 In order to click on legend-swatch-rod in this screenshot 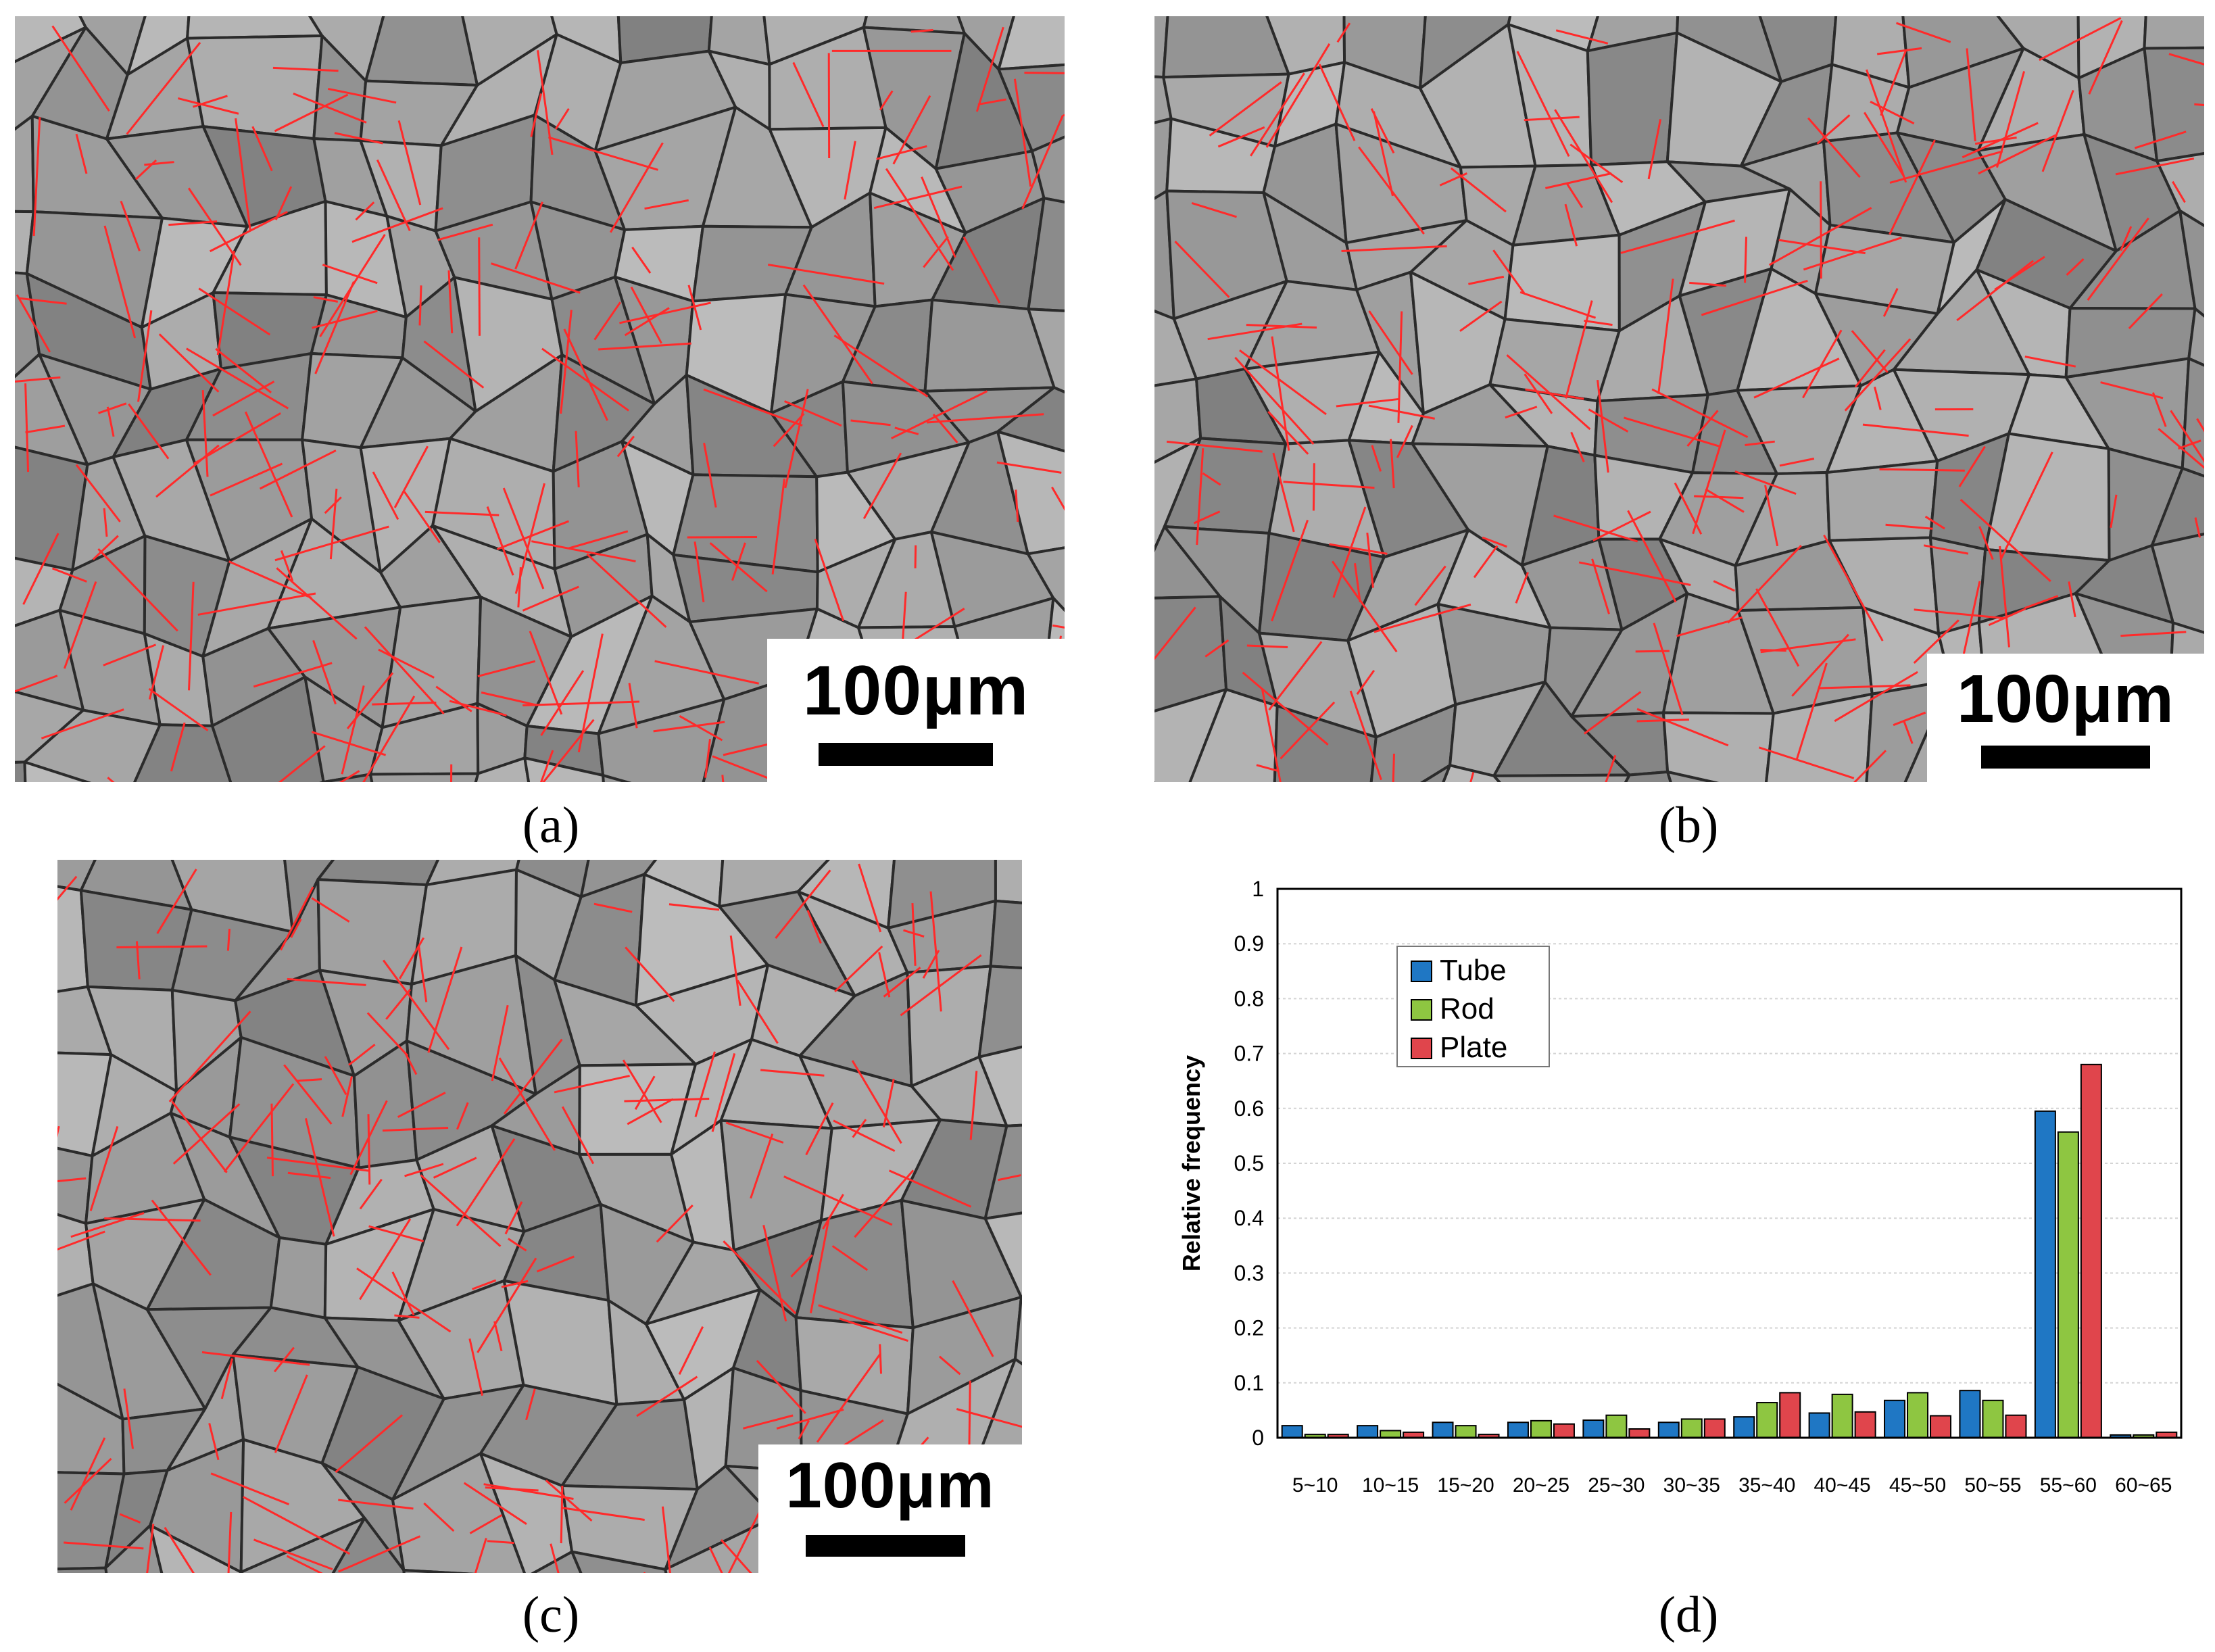, I will do `click(1421, 1010)`.